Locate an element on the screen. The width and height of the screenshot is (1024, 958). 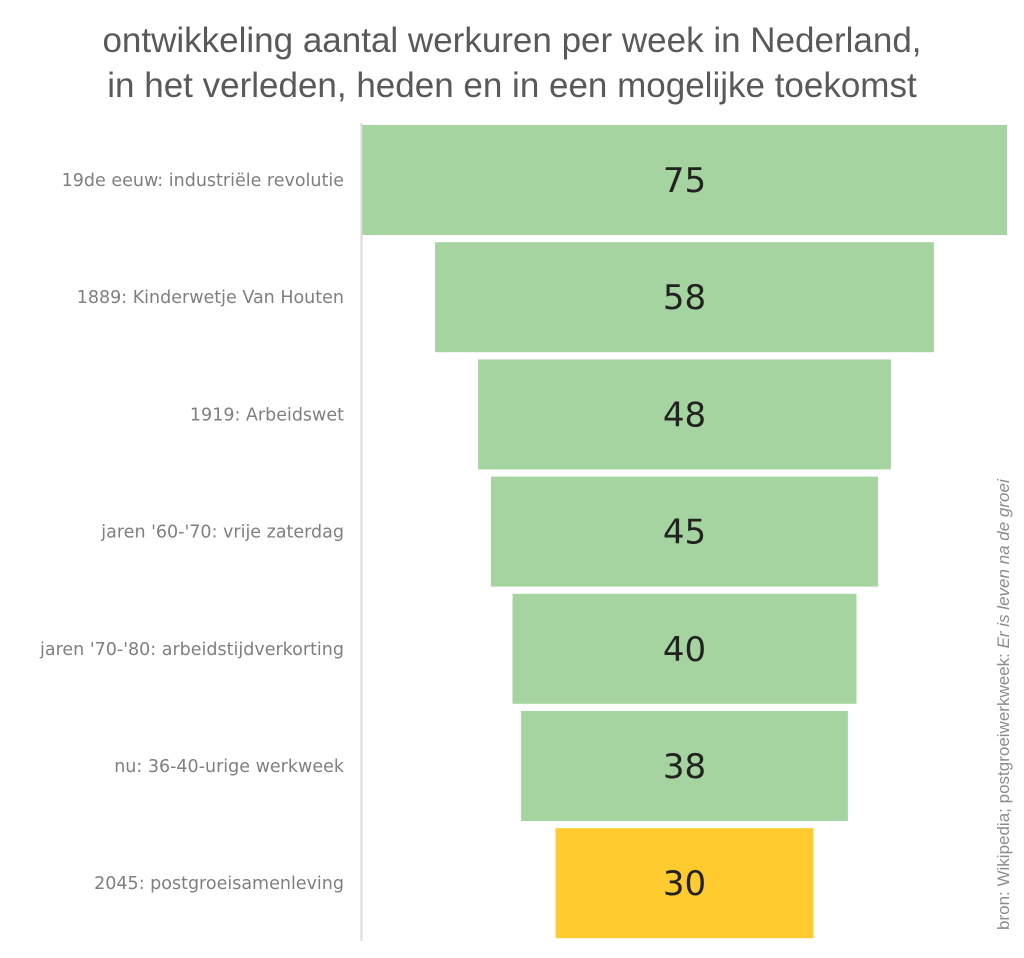
category-label: jaren '60-'70: vrije zaterdag is located at coordinates (222, 533).